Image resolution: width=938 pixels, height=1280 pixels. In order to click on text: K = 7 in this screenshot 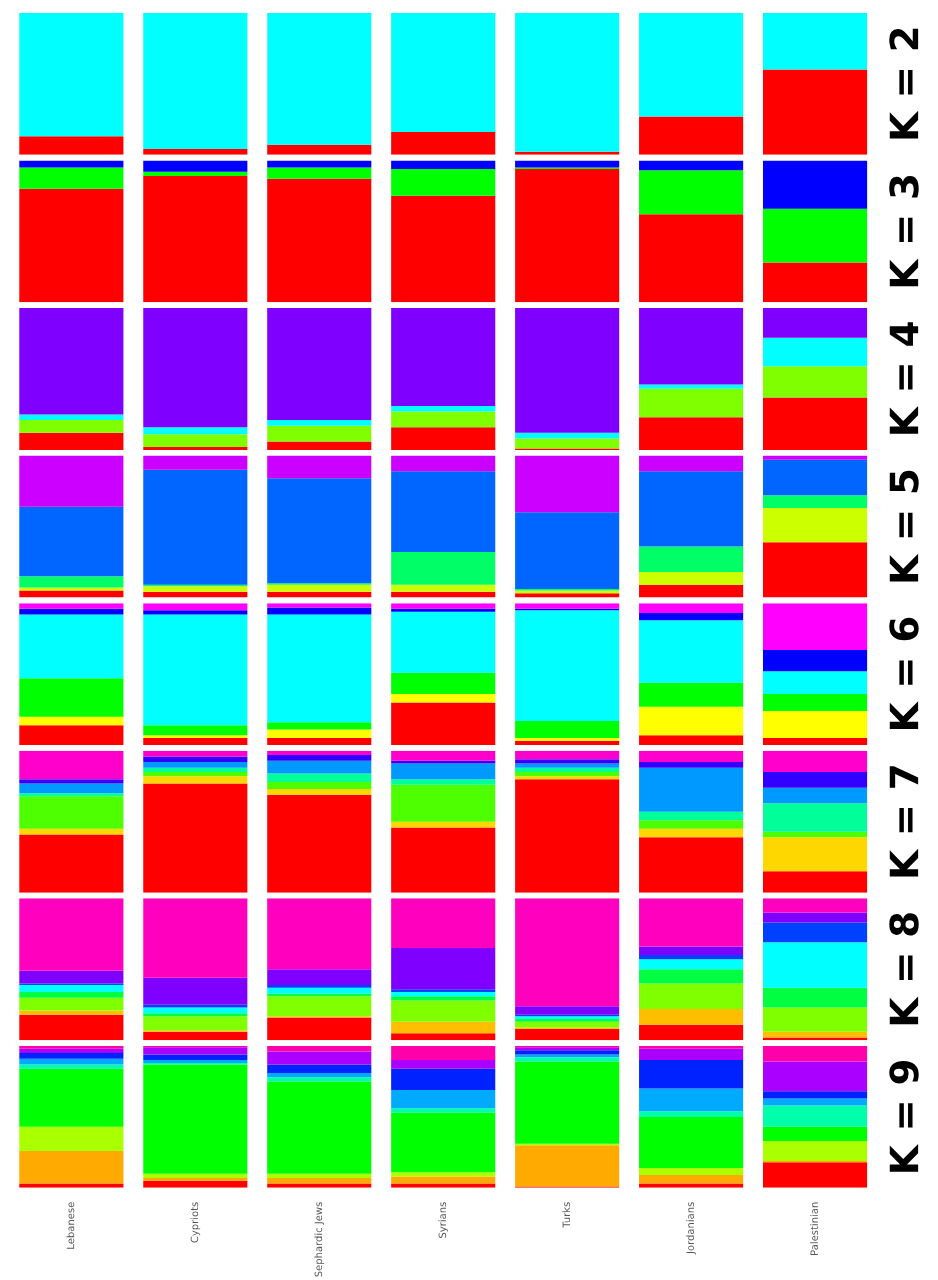, I will do `click(904, 821)`.